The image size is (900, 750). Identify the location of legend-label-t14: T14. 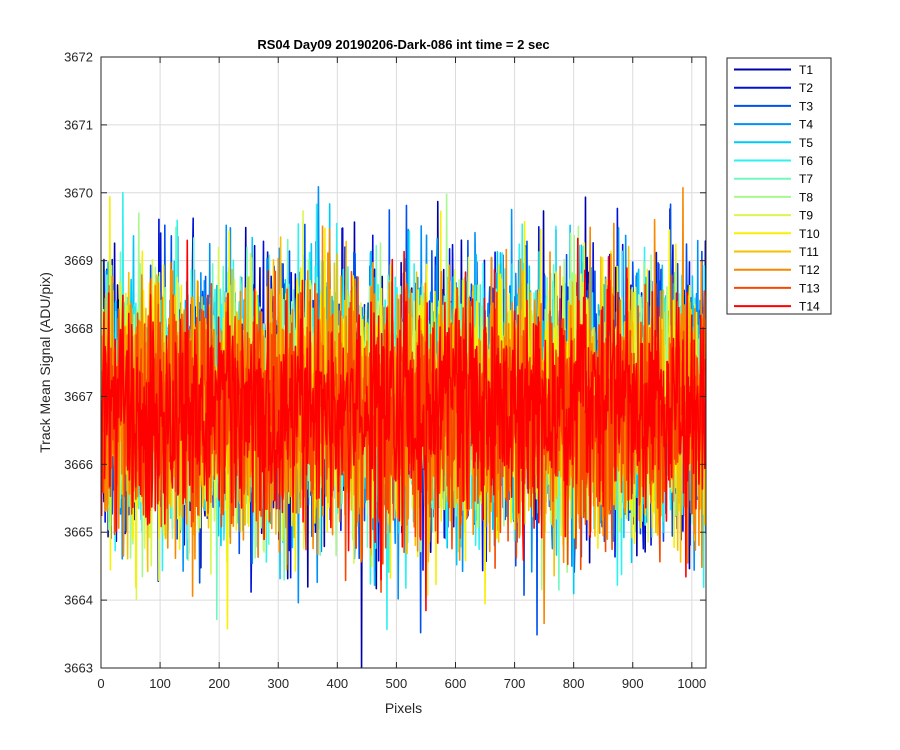
(809, 307).